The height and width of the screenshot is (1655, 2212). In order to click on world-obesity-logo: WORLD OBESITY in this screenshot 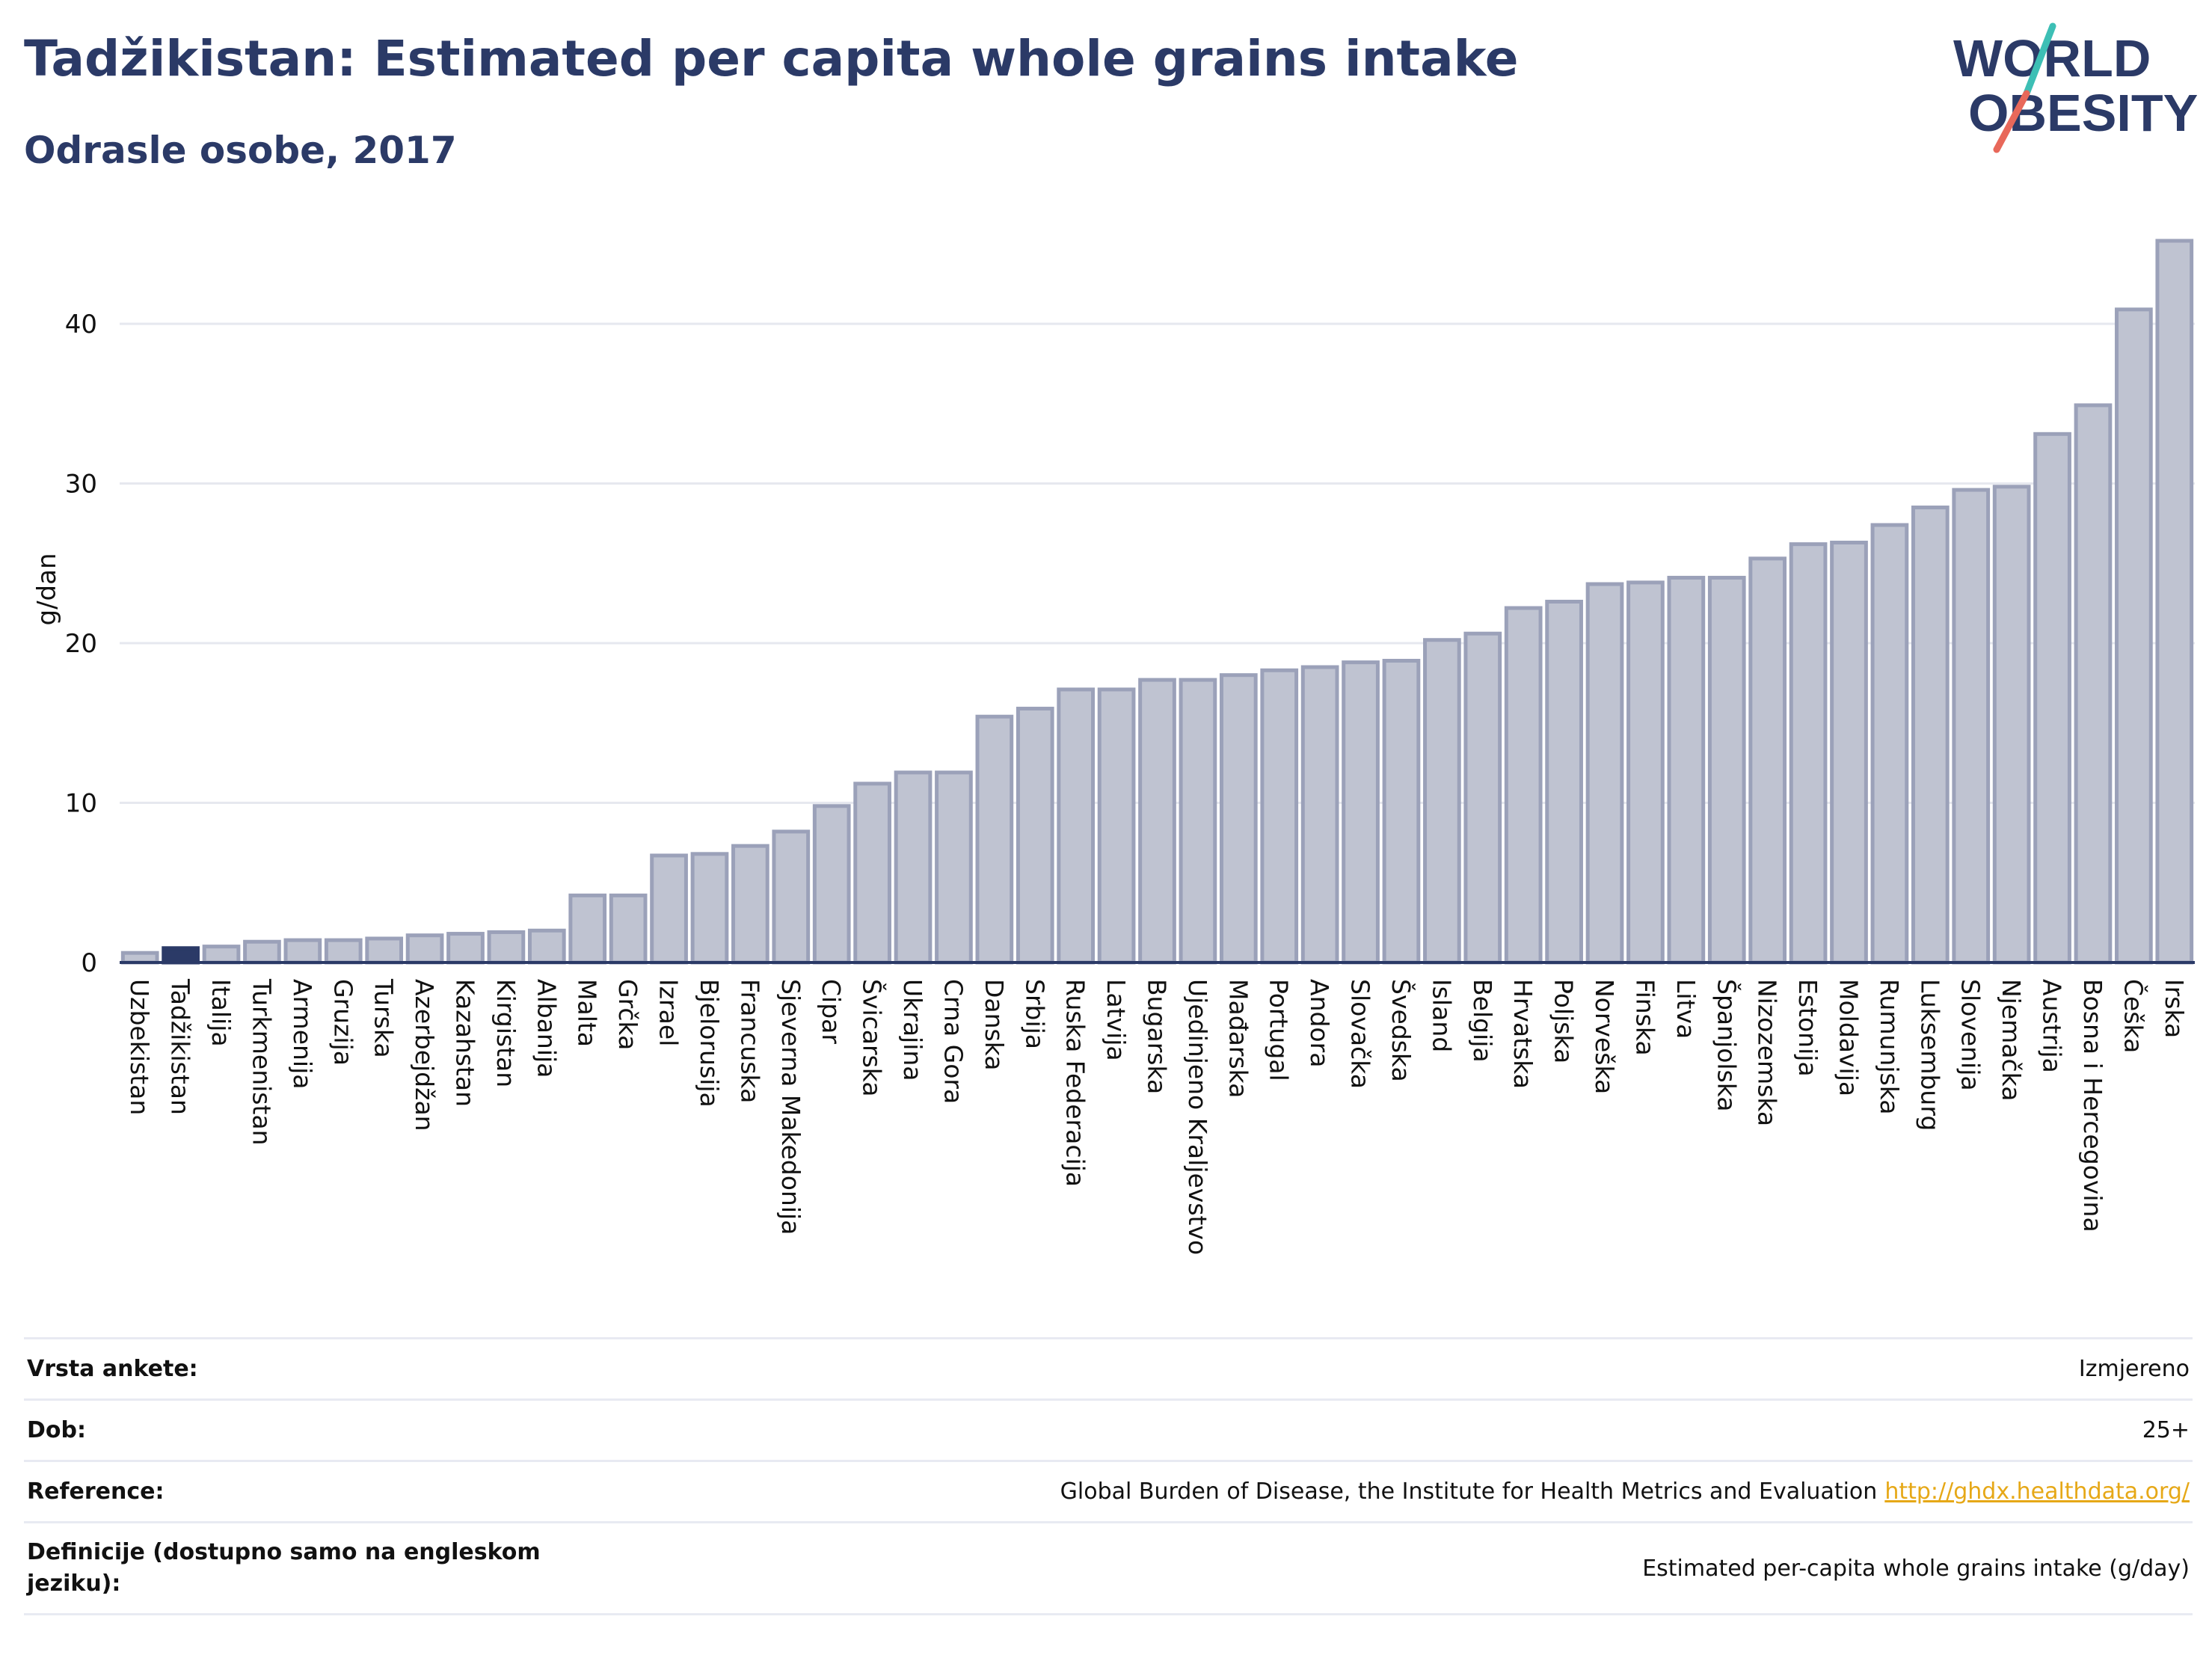, I will do `click(2075, 87)`.